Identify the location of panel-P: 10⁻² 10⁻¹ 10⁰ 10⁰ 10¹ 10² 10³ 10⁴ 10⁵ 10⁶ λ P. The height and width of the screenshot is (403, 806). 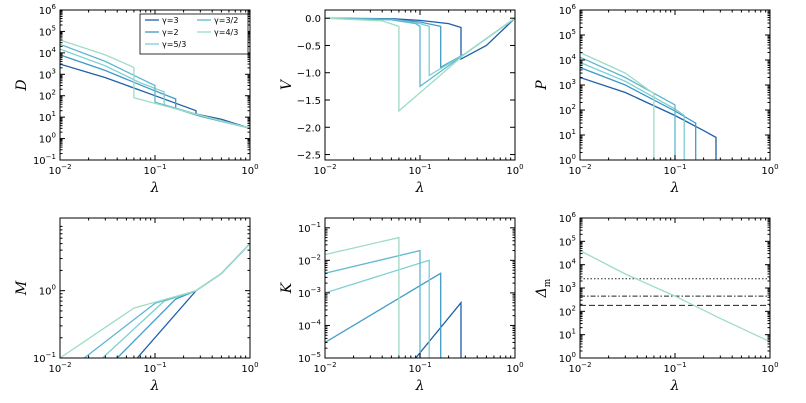
(656, 99).